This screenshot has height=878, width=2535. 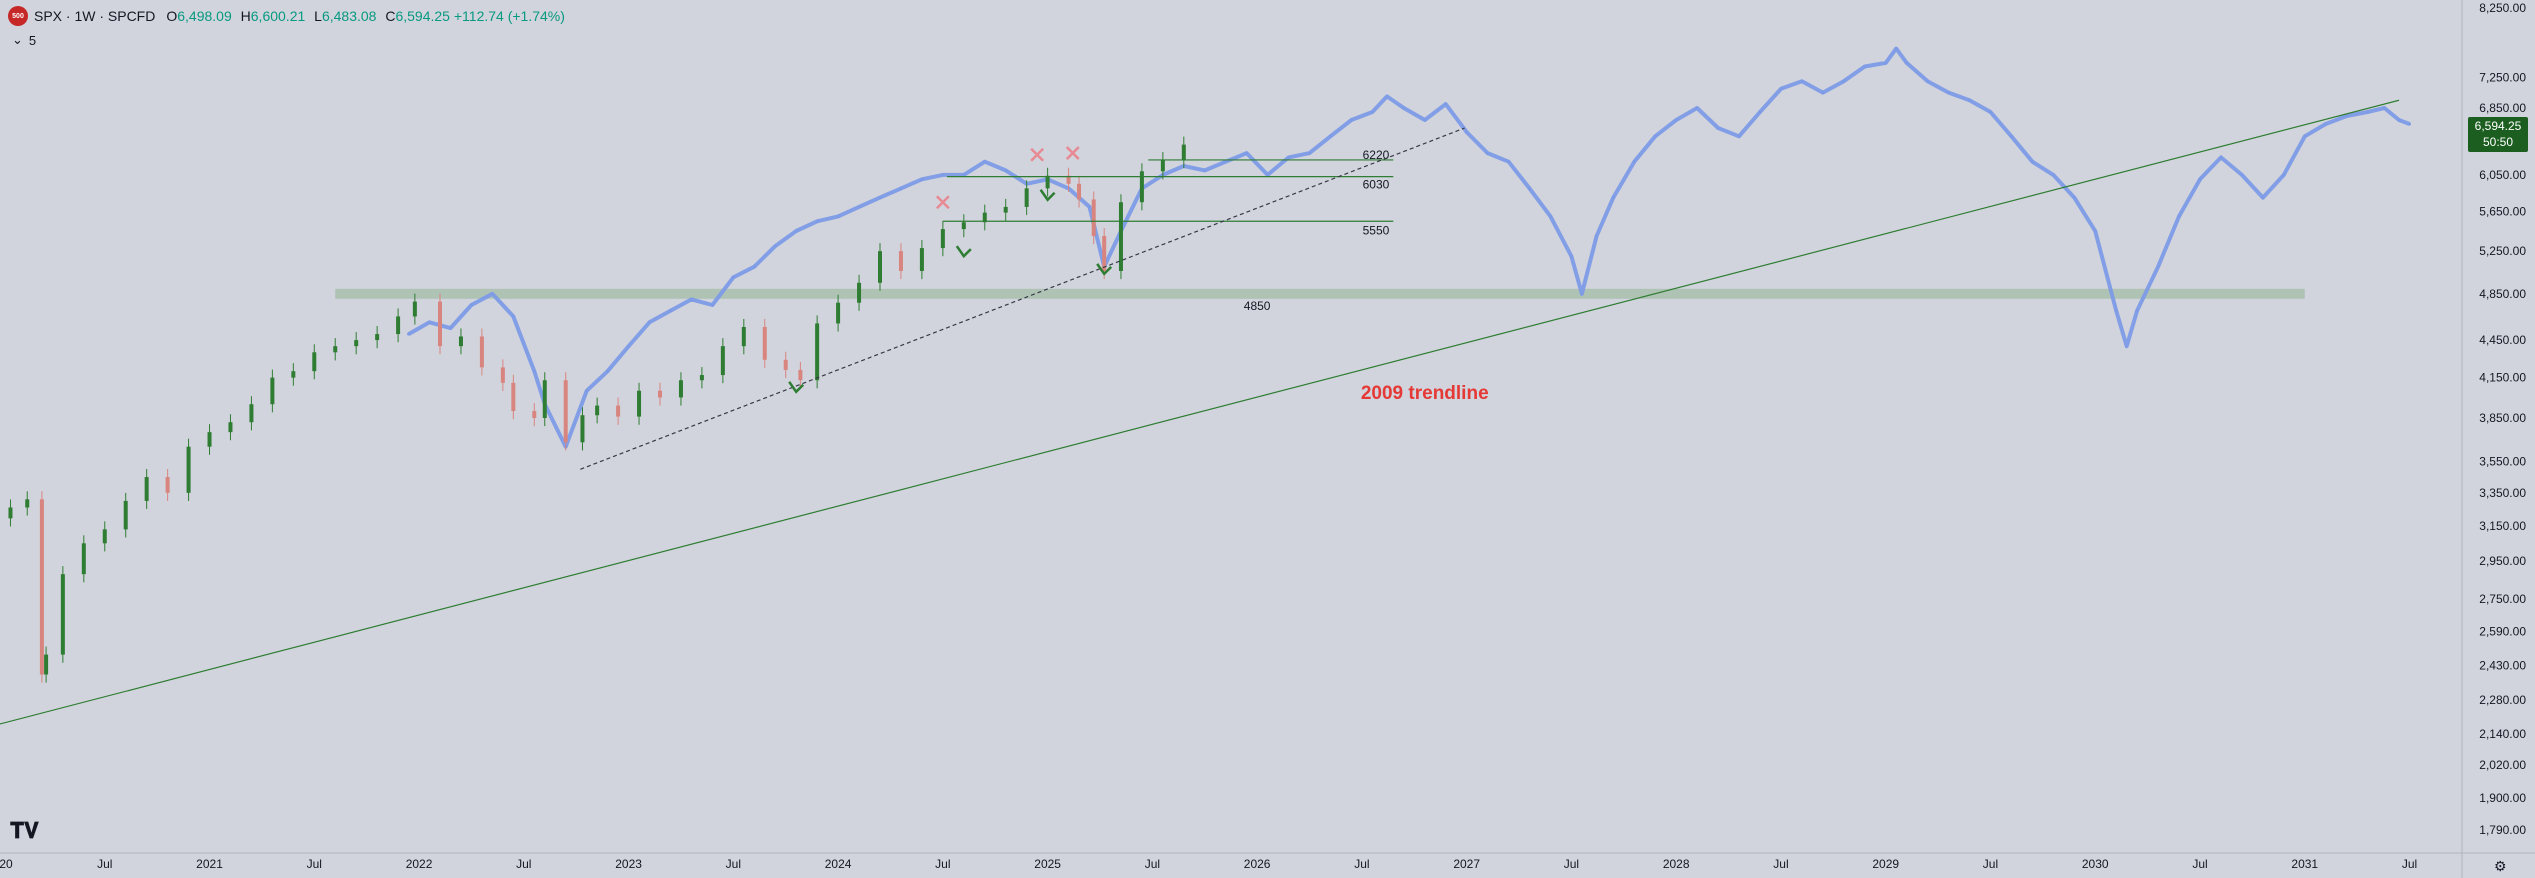 I want to click on price-tick-label: 3,350.00, so click(x=2502, y=493).